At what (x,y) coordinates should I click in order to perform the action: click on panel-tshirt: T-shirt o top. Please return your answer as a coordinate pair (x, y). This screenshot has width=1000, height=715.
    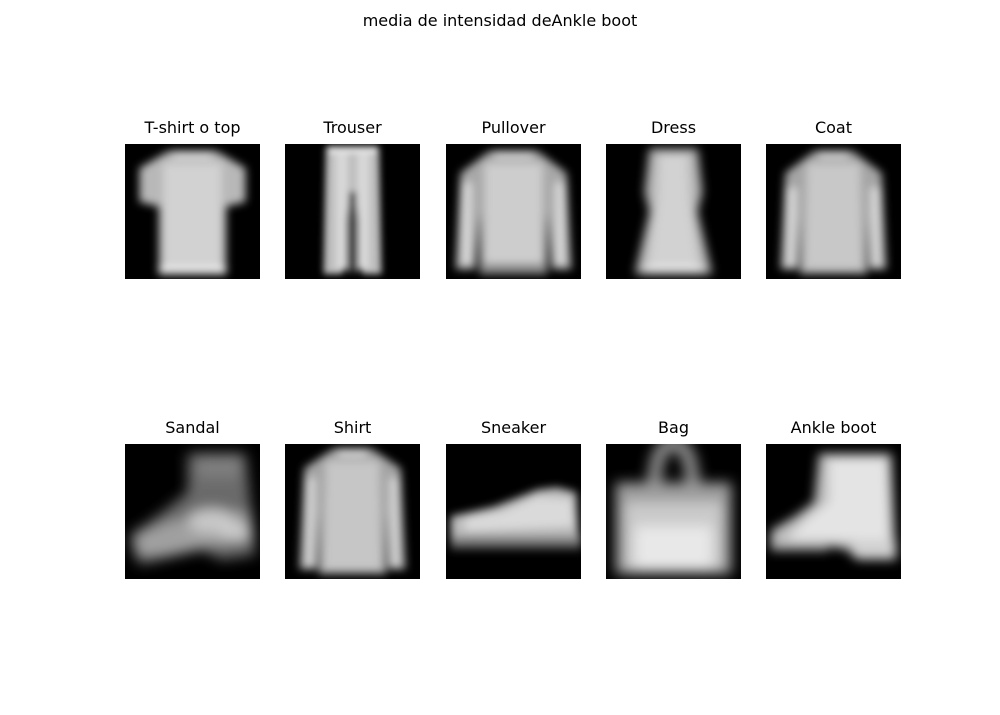
    Looking at the image, I should click on (192, 198).